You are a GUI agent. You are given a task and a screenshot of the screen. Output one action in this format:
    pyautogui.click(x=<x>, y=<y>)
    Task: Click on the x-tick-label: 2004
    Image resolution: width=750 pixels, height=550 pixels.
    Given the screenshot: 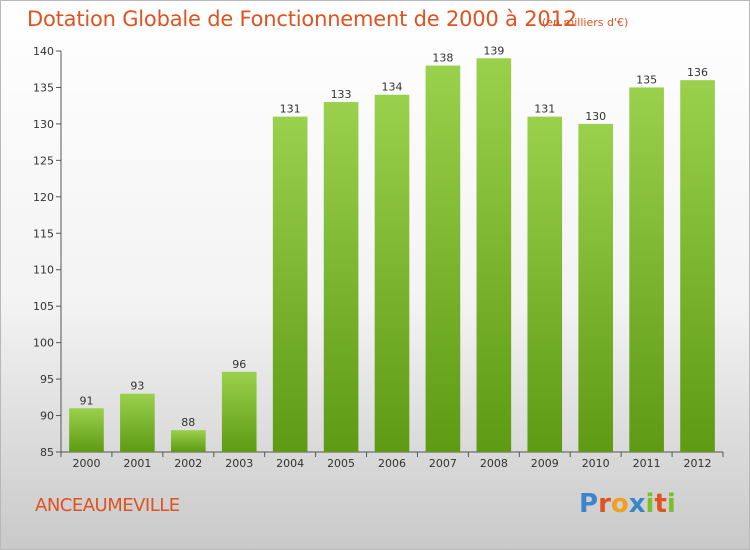 What is the action you would take?
    pyautogui.click(x=290, y=463)
    